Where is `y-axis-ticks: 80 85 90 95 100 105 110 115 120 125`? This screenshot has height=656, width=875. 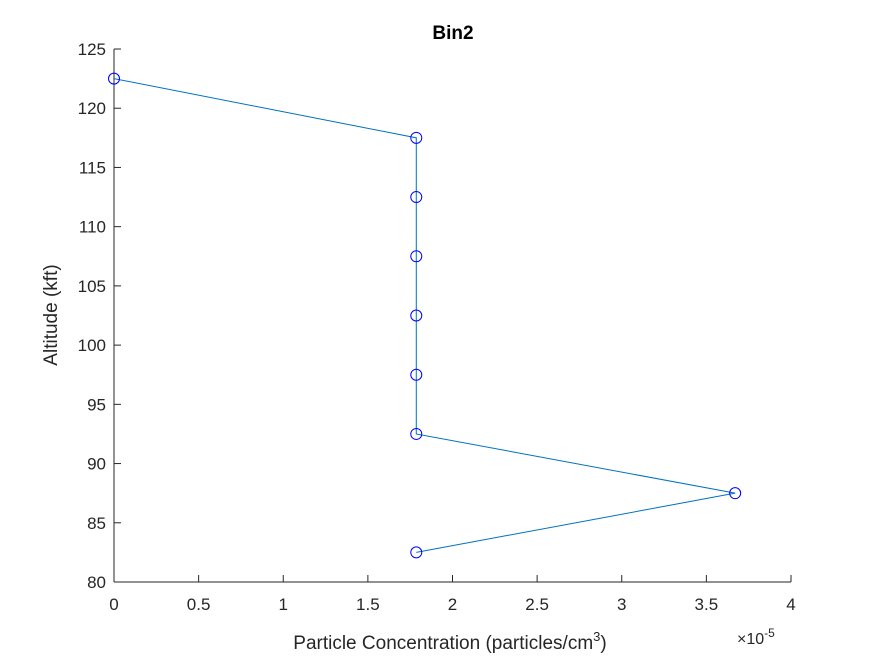 y-axis-ticks: 80 85 90 95 100 105 110 115 120 125 is located at coordinates (99, 316).